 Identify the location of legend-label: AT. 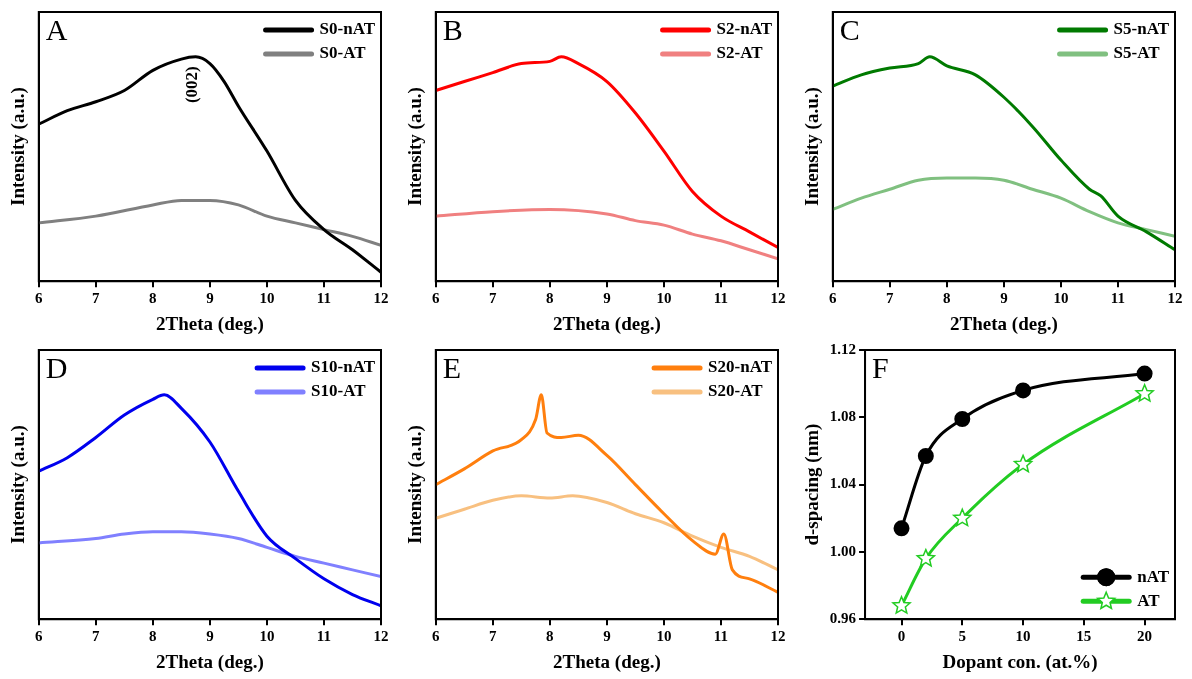
(1149, 600).